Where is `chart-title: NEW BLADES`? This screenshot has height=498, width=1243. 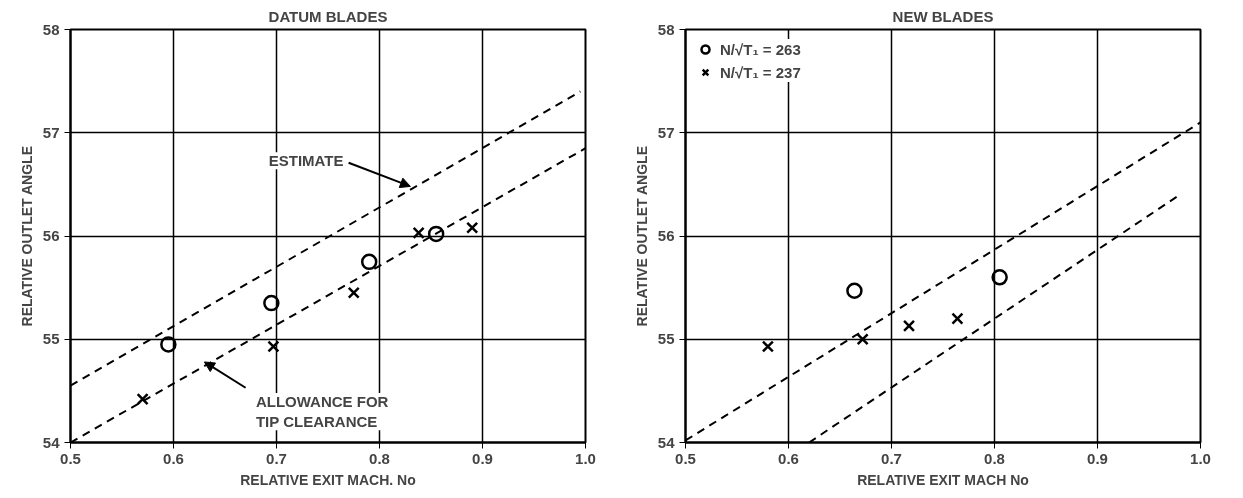
chart-title: NEW BLADES is located at coordinates (943, 16).